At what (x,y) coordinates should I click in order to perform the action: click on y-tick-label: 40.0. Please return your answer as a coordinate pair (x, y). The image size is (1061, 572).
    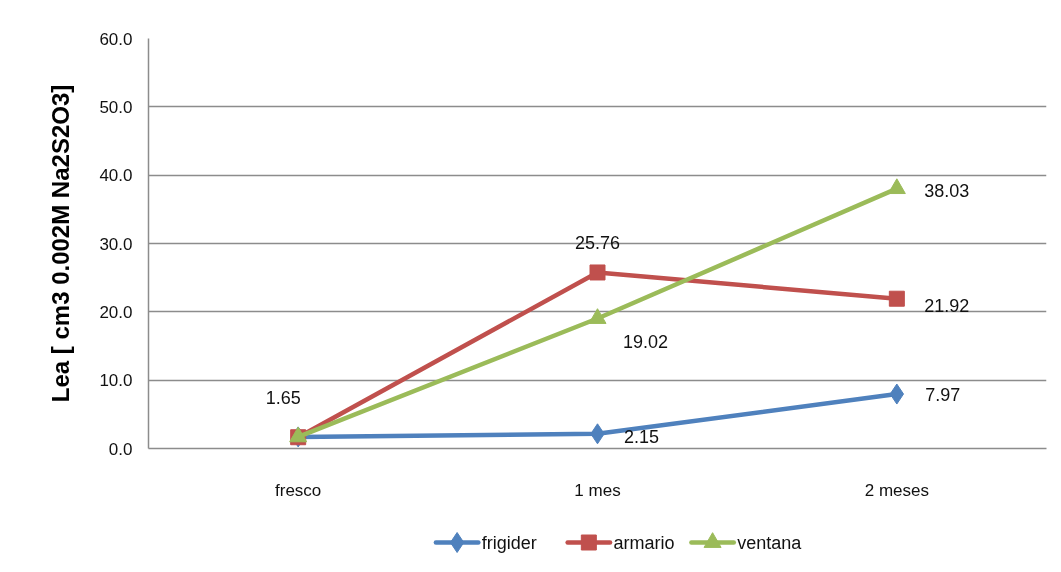
    Looking at the image, I should click on (116, 176).